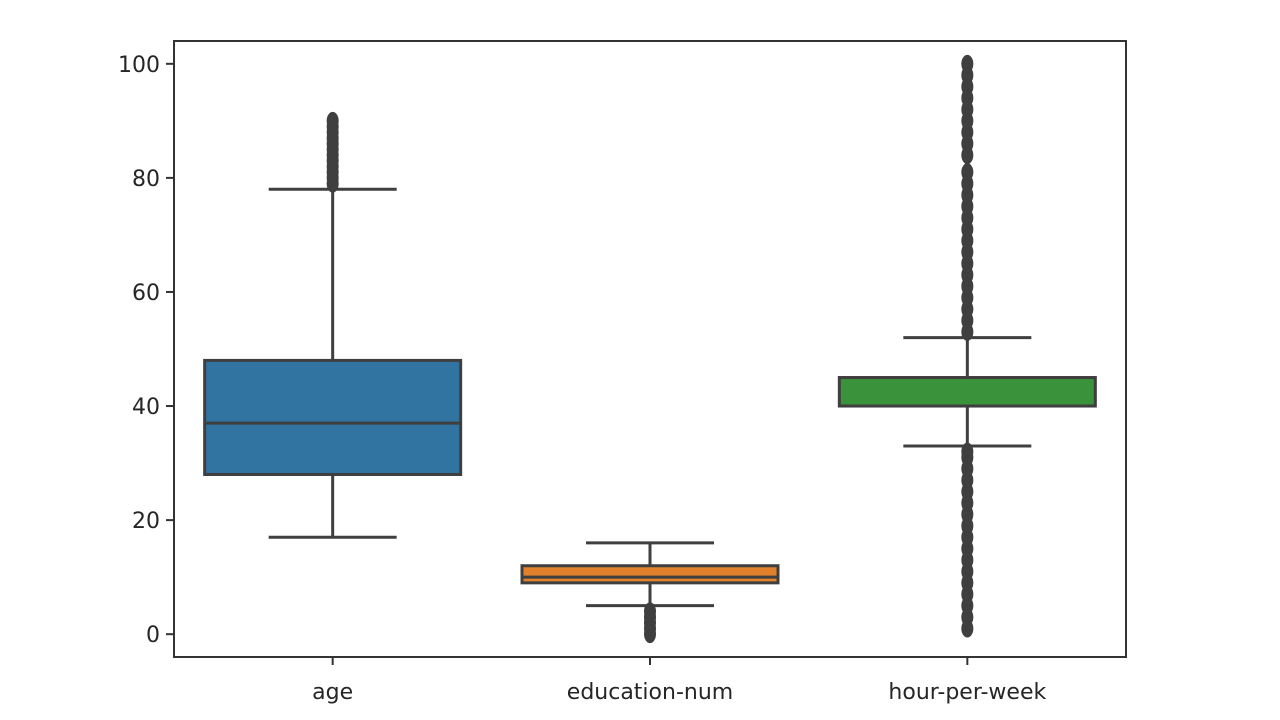  Describe the element at coordinates (146, 407) in the screenshot. I see `y-tick-label: 40` at that location.